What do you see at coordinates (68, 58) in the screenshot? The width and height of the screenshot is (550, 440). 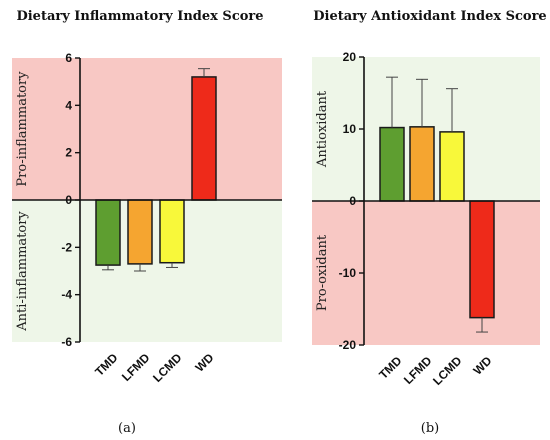 I see `y-tick-label: 6` at bounding box center [68, 58].